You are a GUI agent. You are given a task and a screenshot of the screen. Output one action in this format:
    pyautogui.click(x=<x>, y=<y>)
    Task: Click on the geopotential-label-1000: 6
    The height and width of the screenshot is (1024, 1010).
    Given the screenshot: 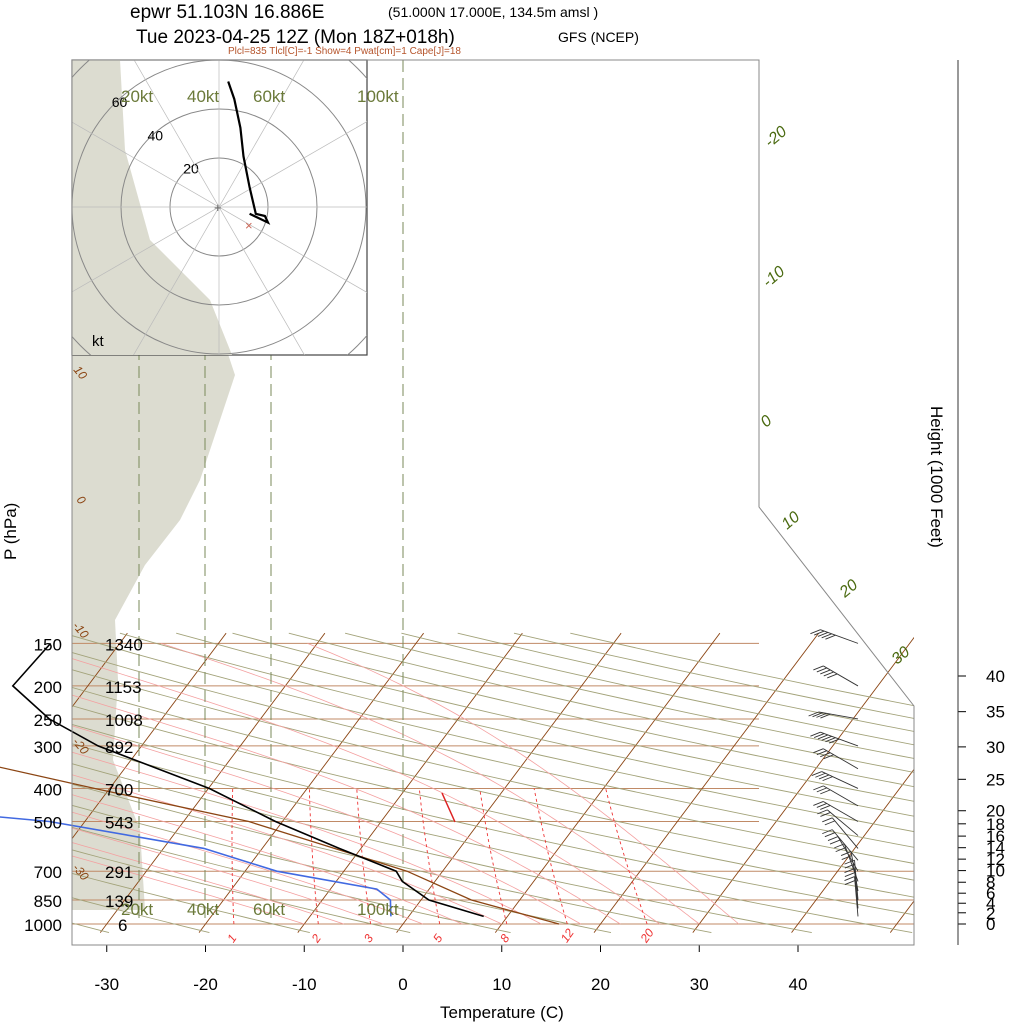 What is the action you would take?
    pyautogui.click(x=122, y=925)
    